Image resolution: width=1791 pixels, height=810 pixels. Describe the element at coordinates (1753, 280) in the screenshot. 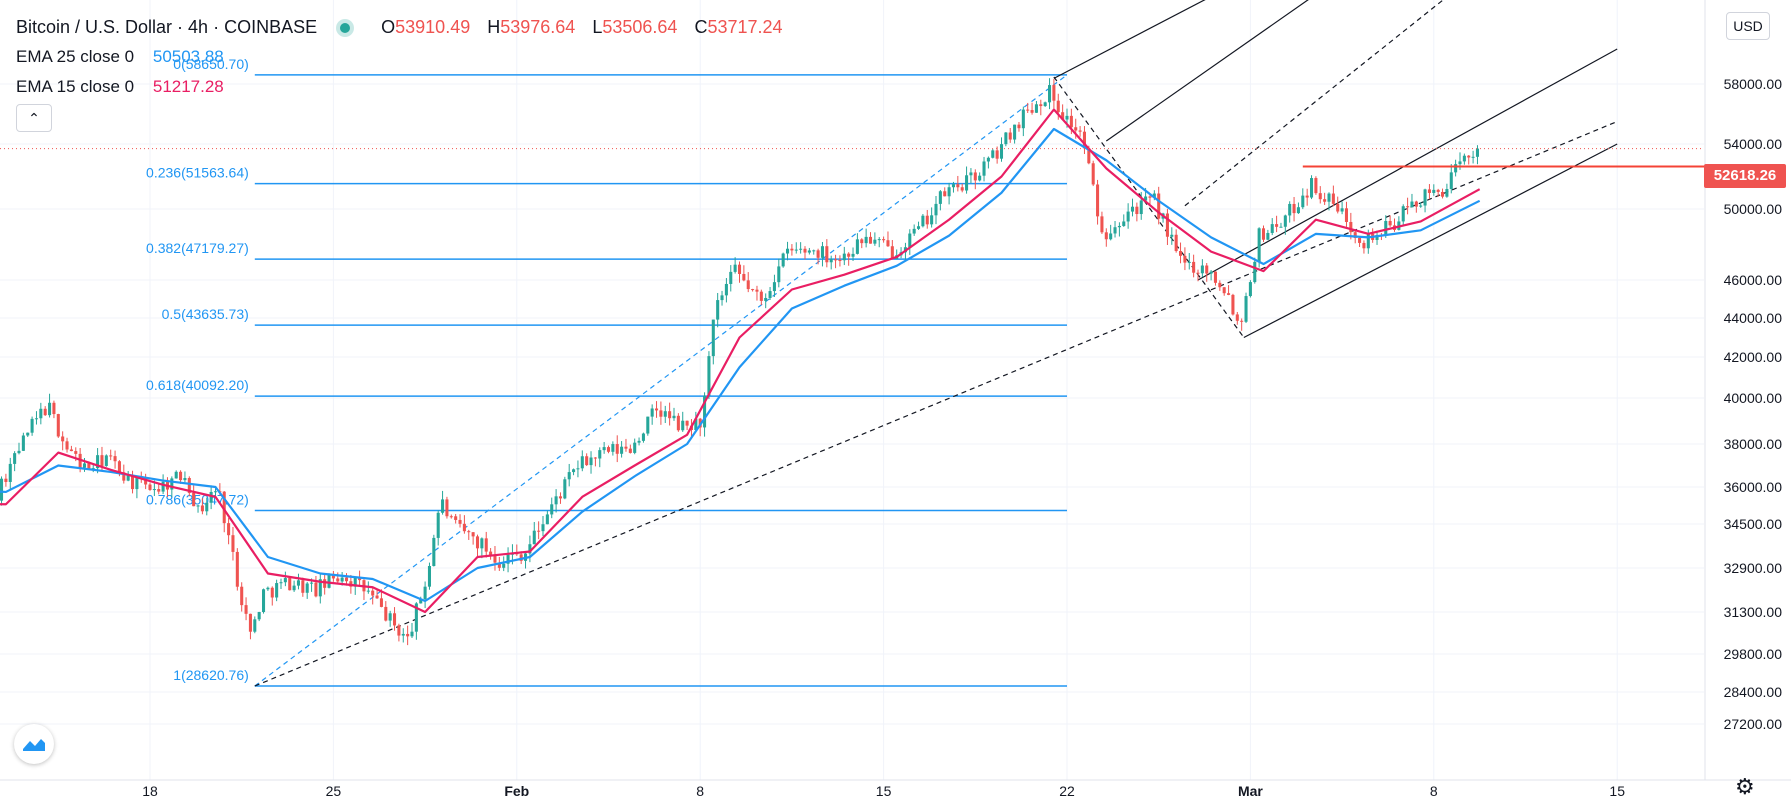

I see `price-tick-label: 46000.00` at that location.